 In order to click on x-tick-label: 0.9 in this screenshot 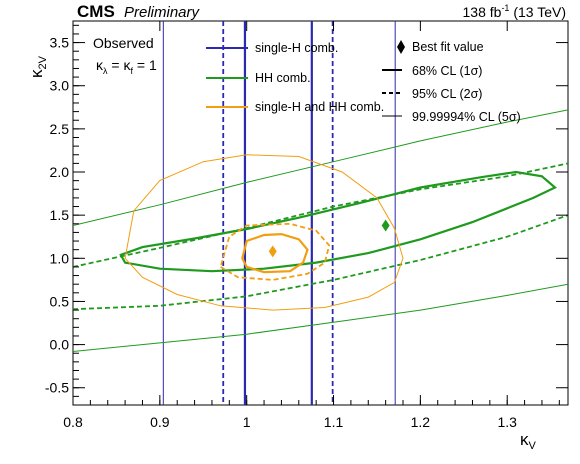, I will do `click(160, 422)`.